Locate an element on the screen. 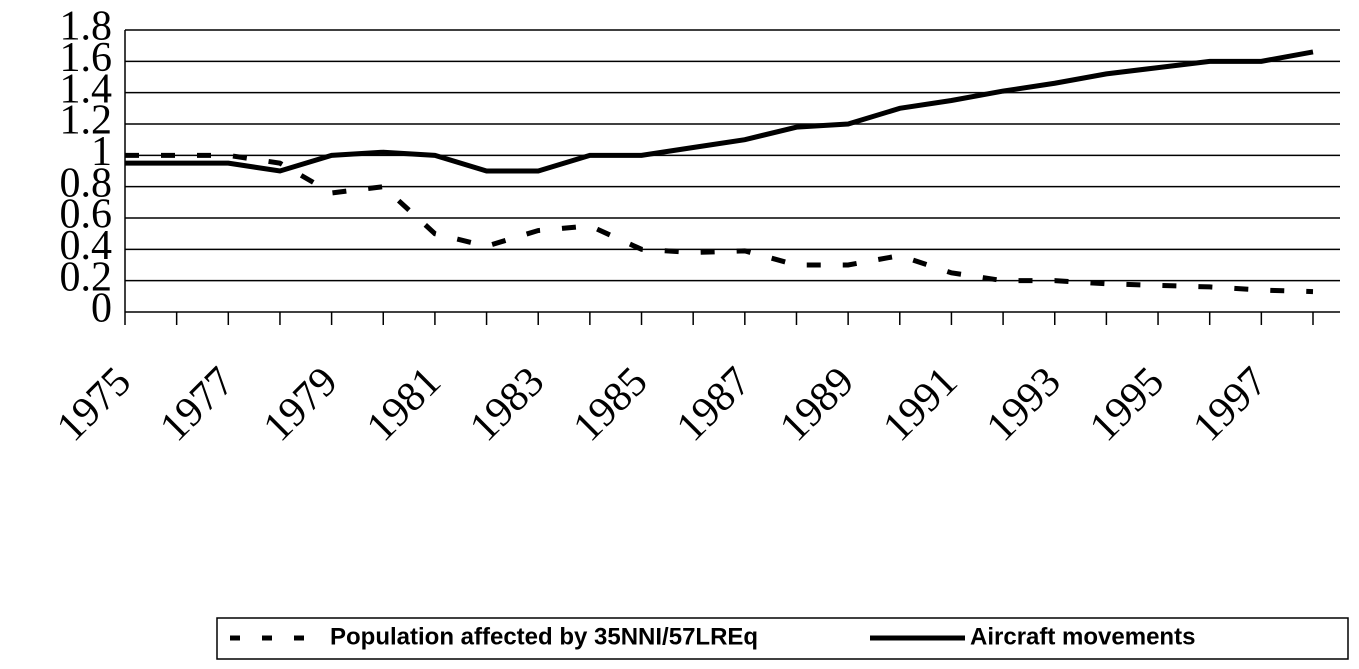  y-tick-label: 1.8 is located at coordinates (86, 27).